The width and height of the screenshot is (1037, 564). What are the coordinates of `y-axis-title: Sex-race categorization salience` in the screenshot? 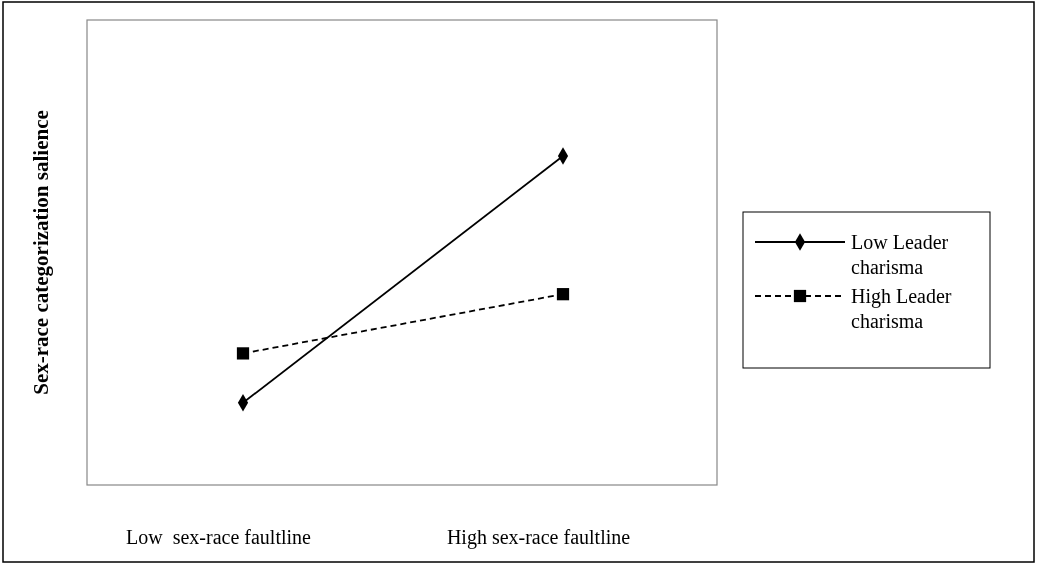 It's located at (41, 252).